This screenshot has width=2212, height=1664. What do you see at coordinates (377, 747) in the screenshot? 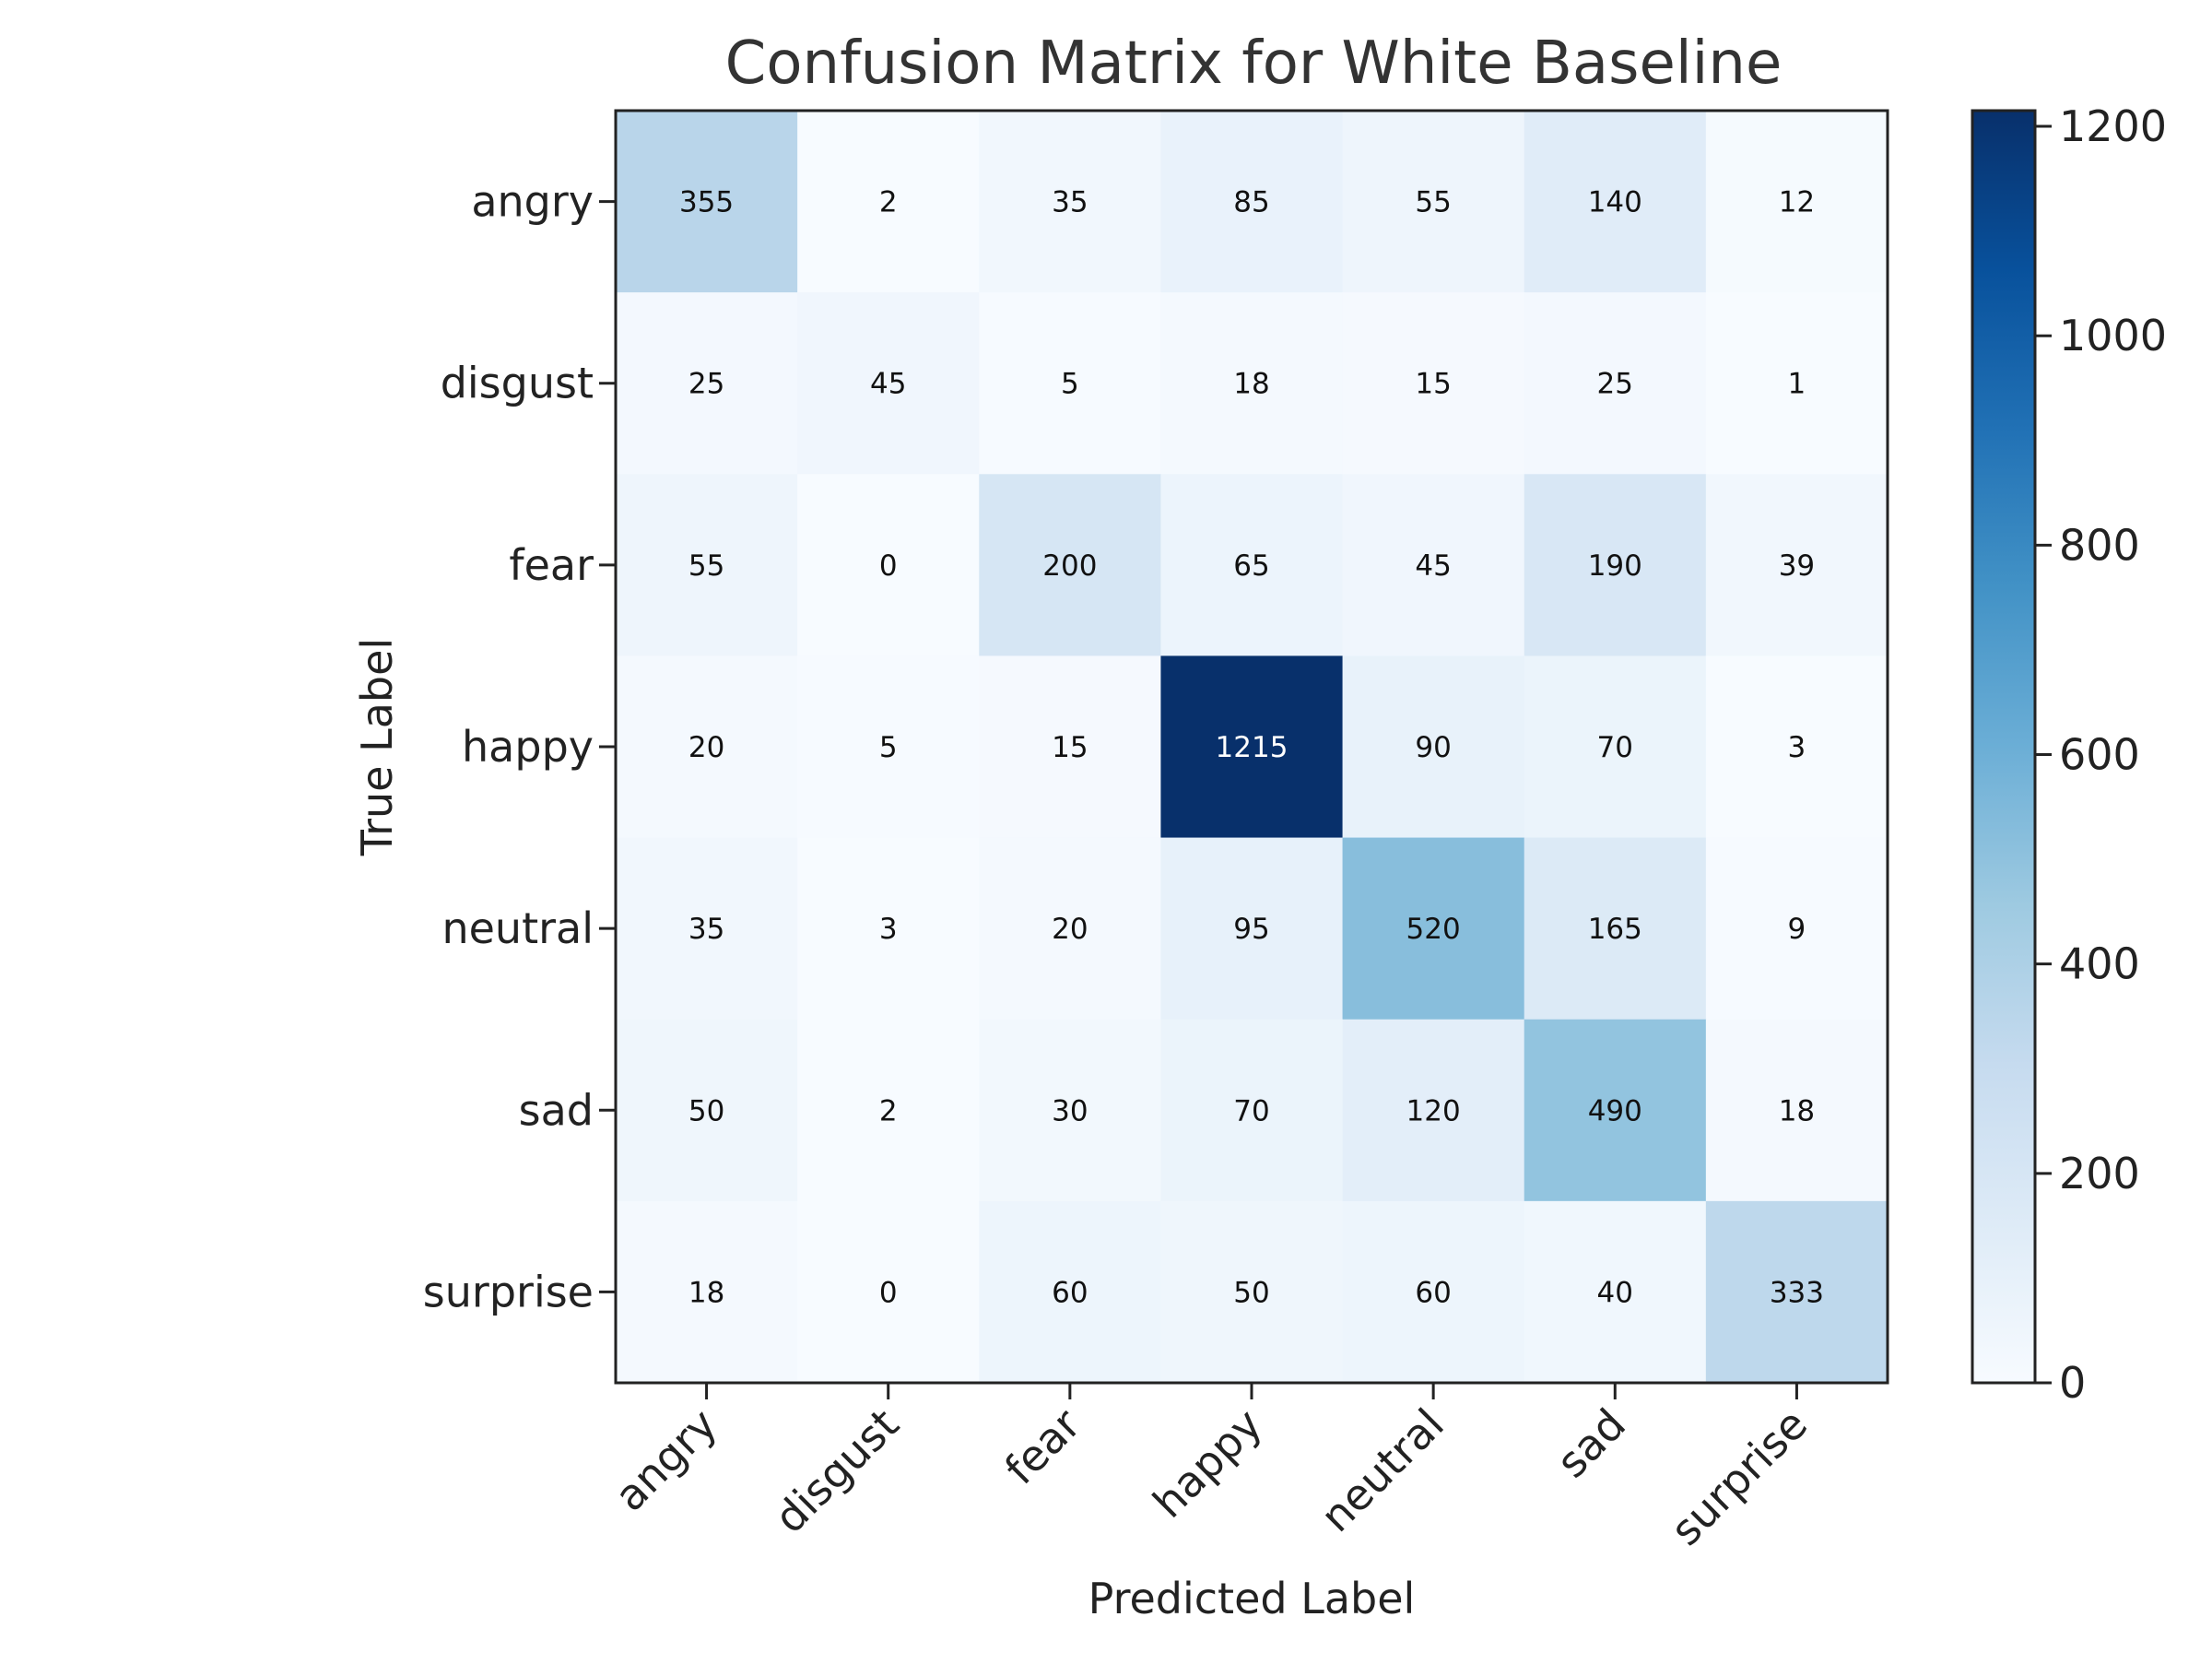
I see `y-axis-label: True Label` at bounding box center [377, 747].